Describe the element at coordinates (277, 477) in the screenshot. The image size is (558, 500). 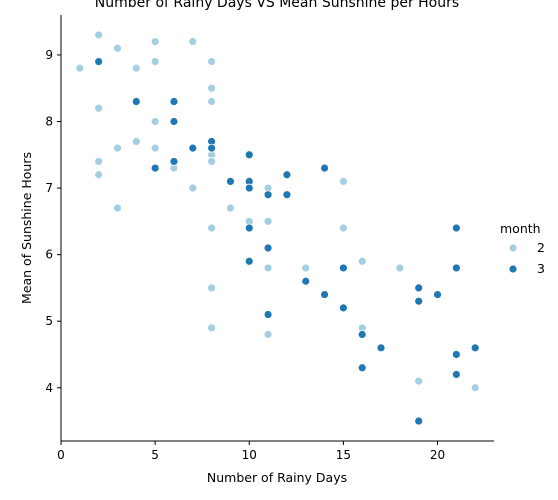
I see `x-axis-label: Number of Rainy Days` at that location.